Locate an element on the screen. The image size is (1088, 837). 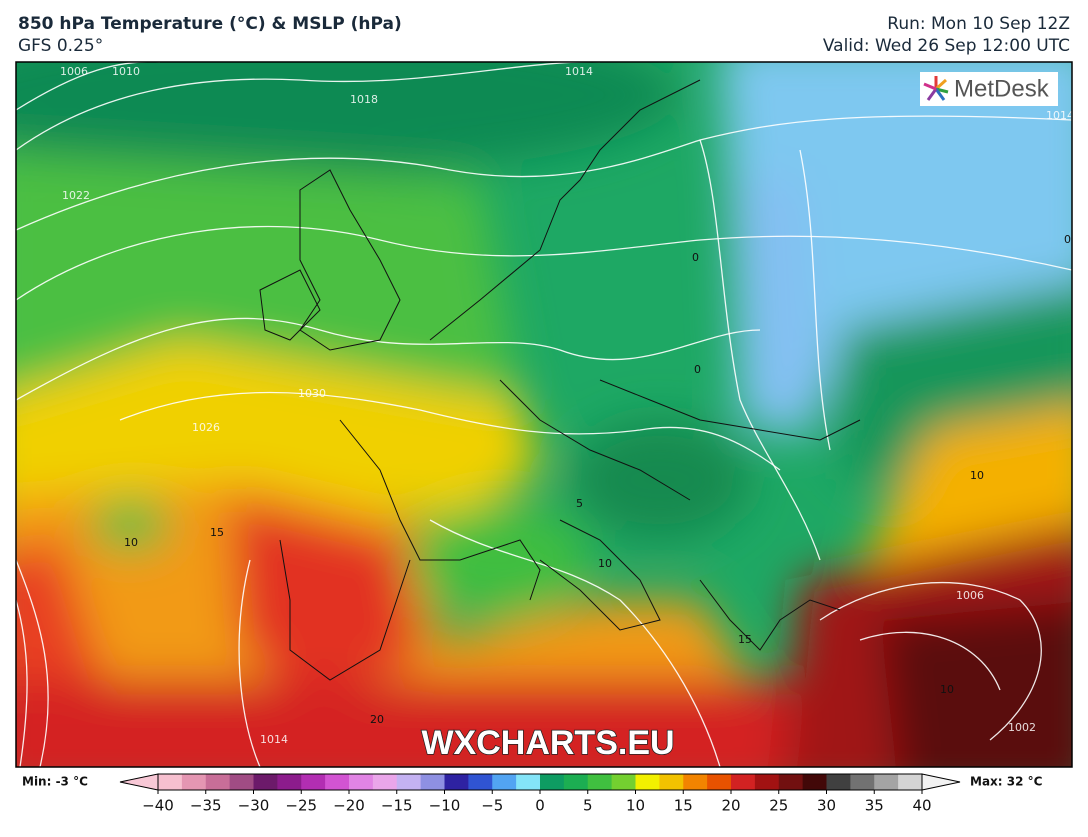
watermark: WXCHARTS.EU is located at coordinates (547, 743).